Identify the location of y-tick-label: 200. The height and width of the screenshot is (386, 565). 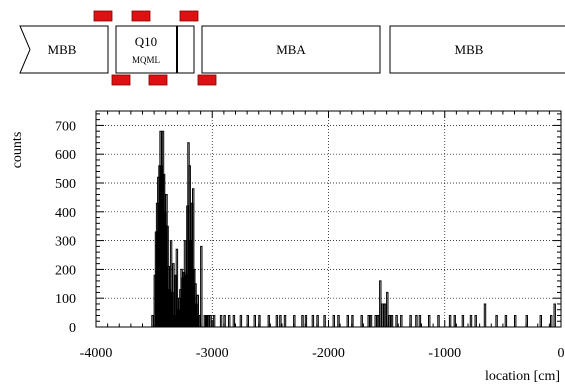
(65, 270).